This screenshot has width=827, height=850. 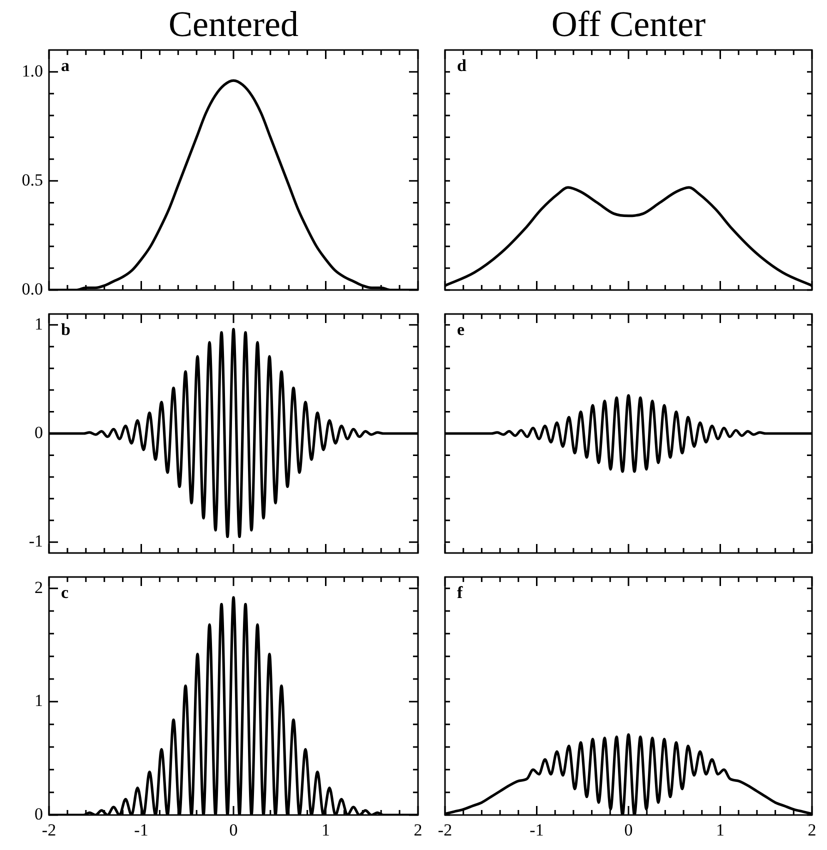 What do you see at coordinates (234, 24) in the screenshot?
I see `chart-title: Centered` at bounding box center [234, 24].